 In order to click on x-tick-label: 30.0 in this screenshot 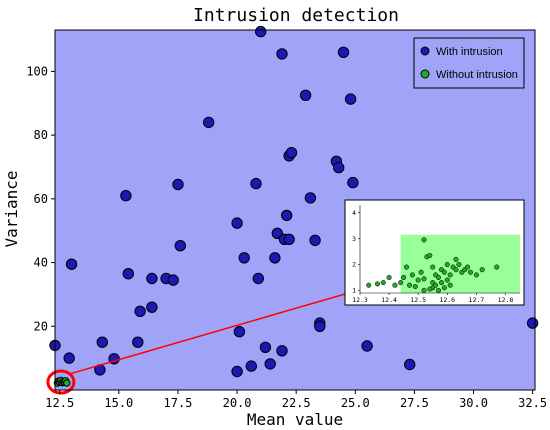, I will do `click(473, 403)`.